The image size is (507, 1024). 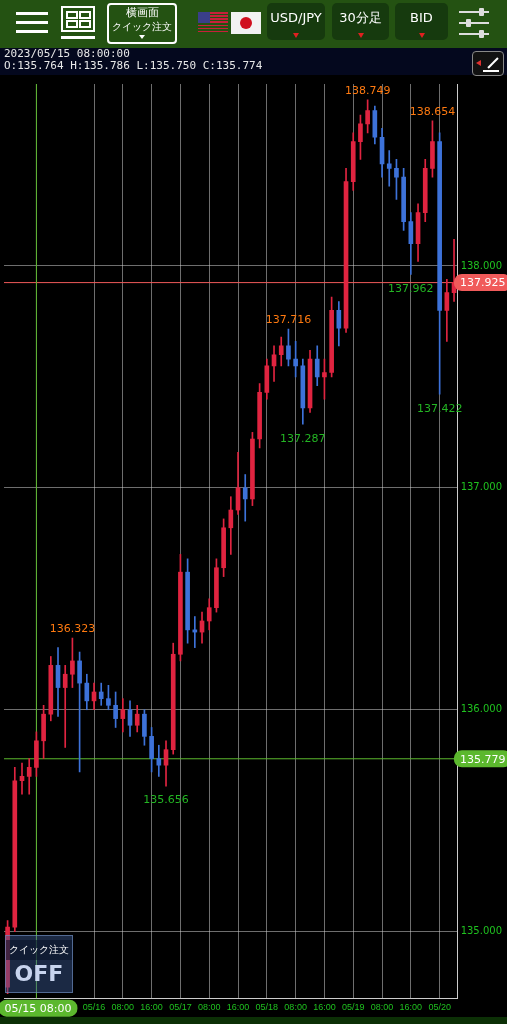 What do you see at coordinates (481, 487) in the screenshot?
I see `y-tick-label: 137.000` at bounding box center [481, 487].